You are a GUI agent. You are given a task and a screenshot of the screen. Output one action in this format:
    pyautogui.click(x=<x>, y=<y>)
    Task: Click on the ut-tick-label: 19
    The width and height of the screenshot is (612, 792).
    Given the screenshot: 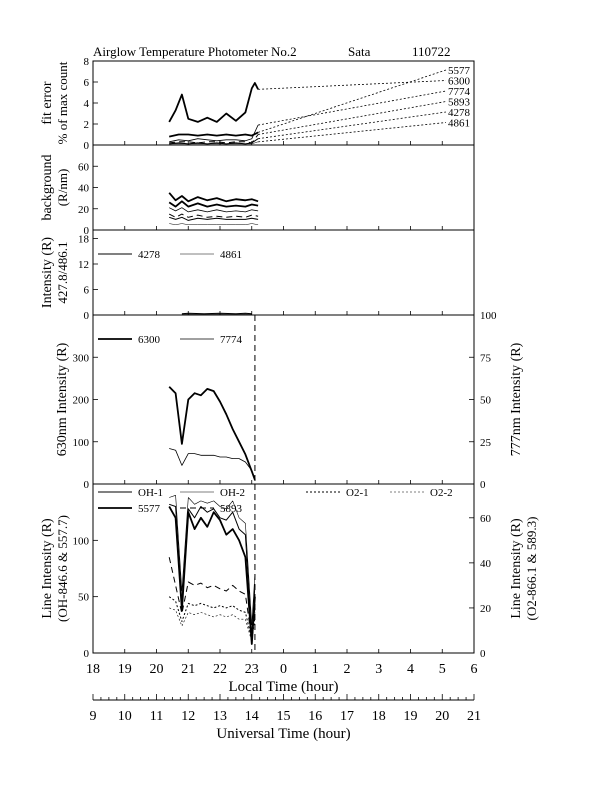 What is the action you would take?
    pyautogui.click(x=411, y=716)
    